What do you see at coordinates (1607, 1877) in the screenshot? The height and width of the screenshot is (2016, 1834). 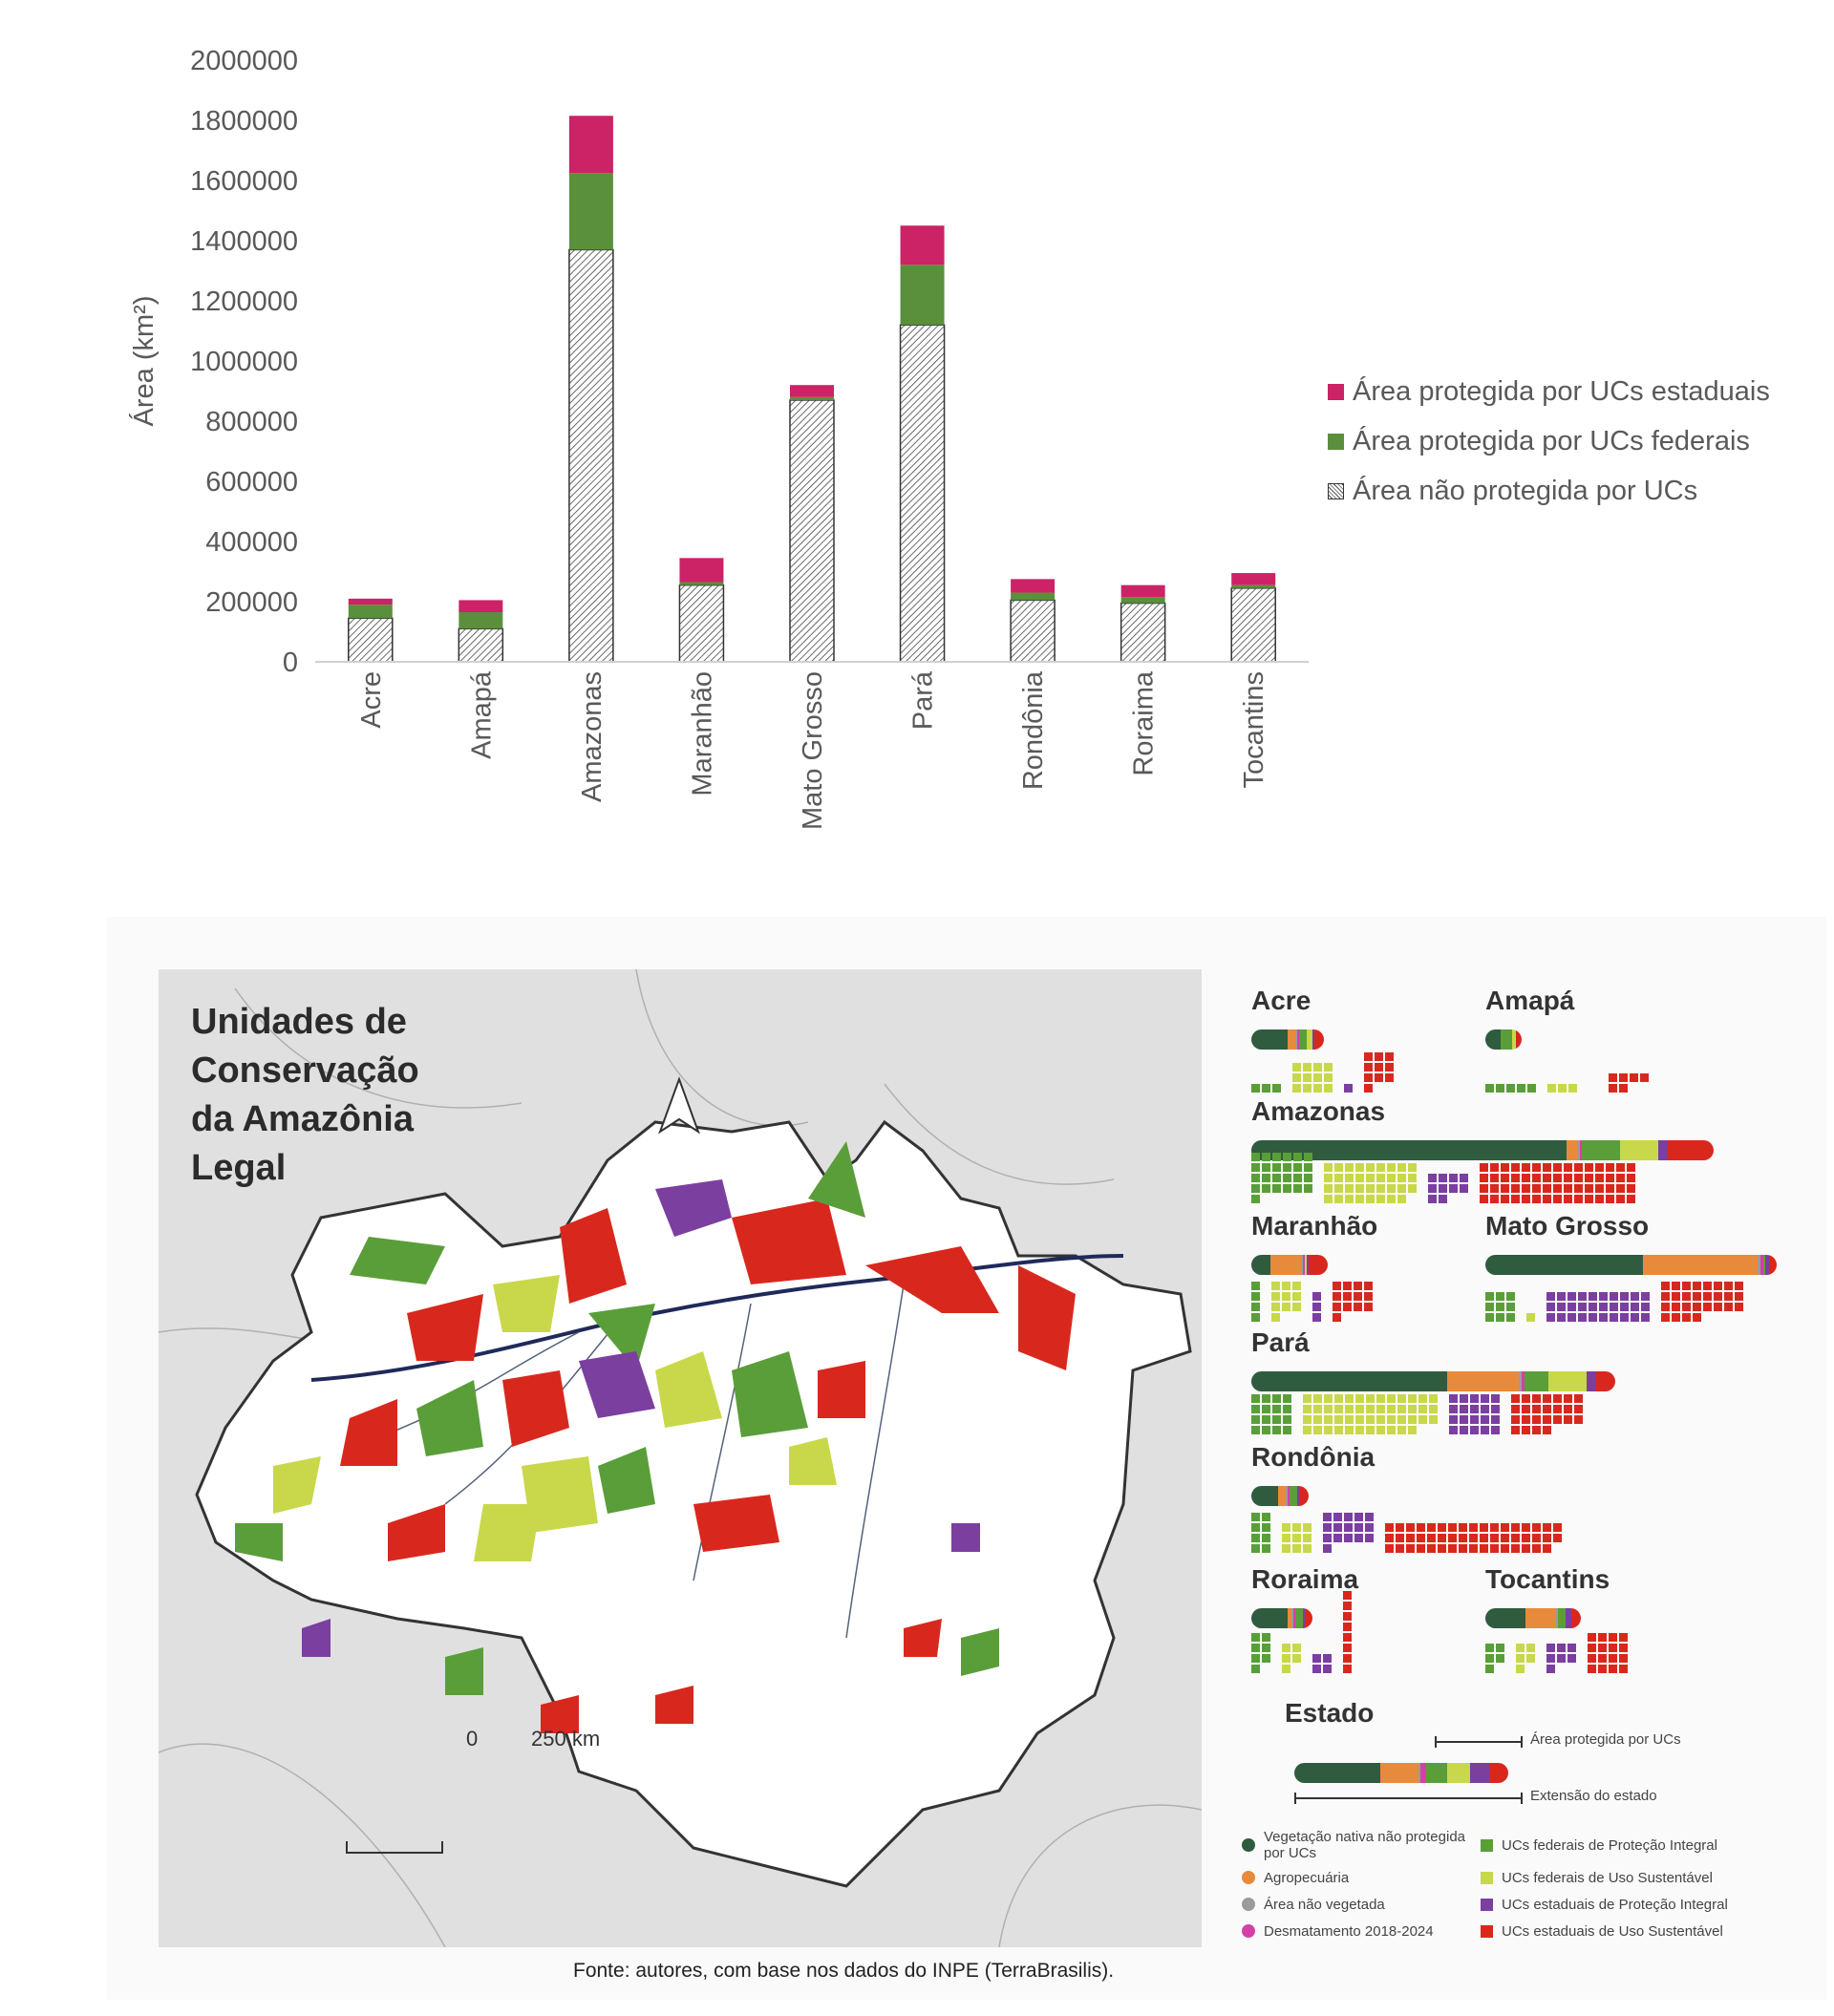 I see `category-legend-label: UCs federais de Uso Sustentável` at bounding box center [1607, 1877].